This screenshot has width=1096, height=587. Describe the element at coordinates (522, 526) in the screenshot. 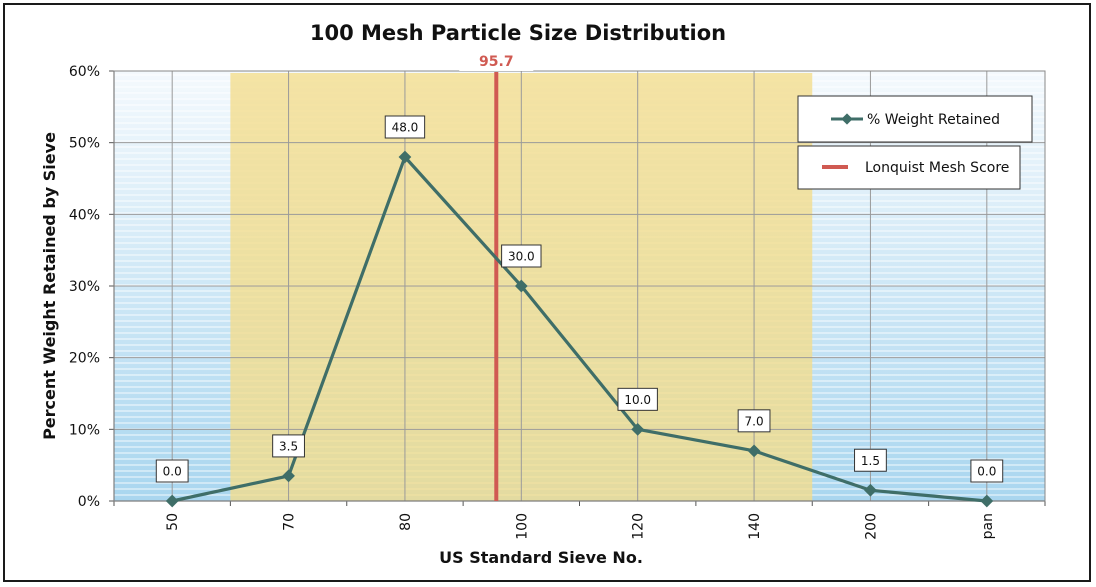

I see `x-tick-label: 100` at that location.